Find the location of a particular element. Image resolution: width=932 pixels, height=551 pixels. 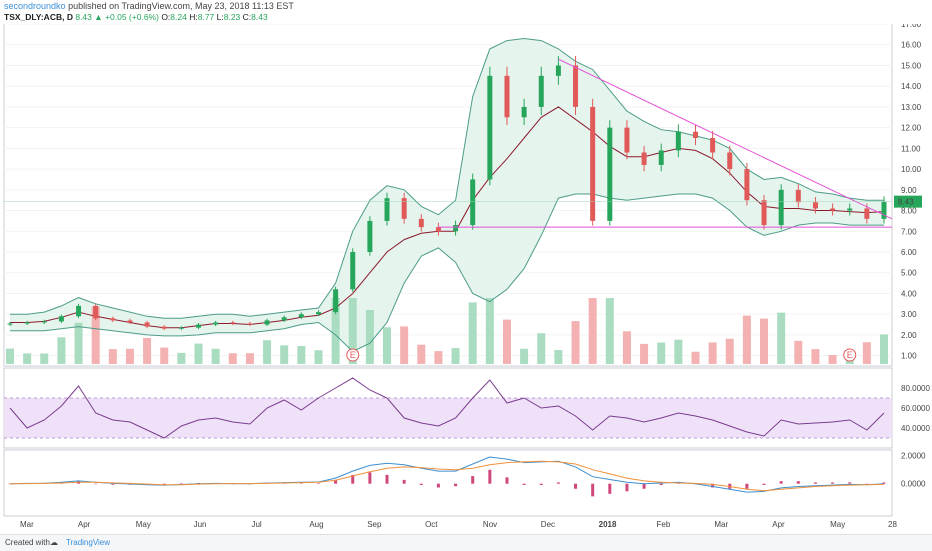

up-arrow-icon: ▲ is located at coordinates (98, 17).